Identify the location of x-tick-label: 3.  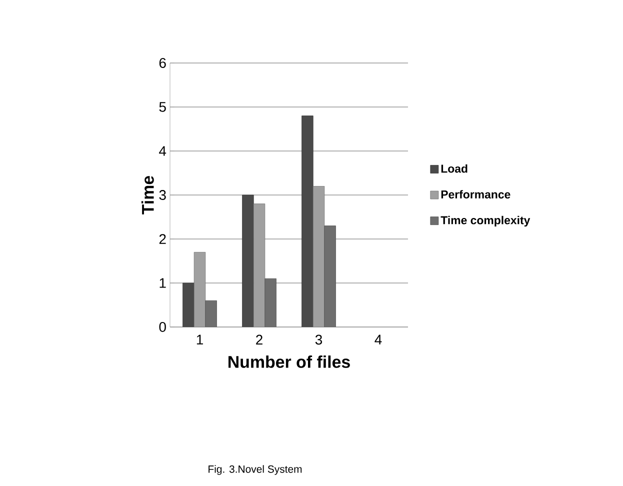
(318, 339).